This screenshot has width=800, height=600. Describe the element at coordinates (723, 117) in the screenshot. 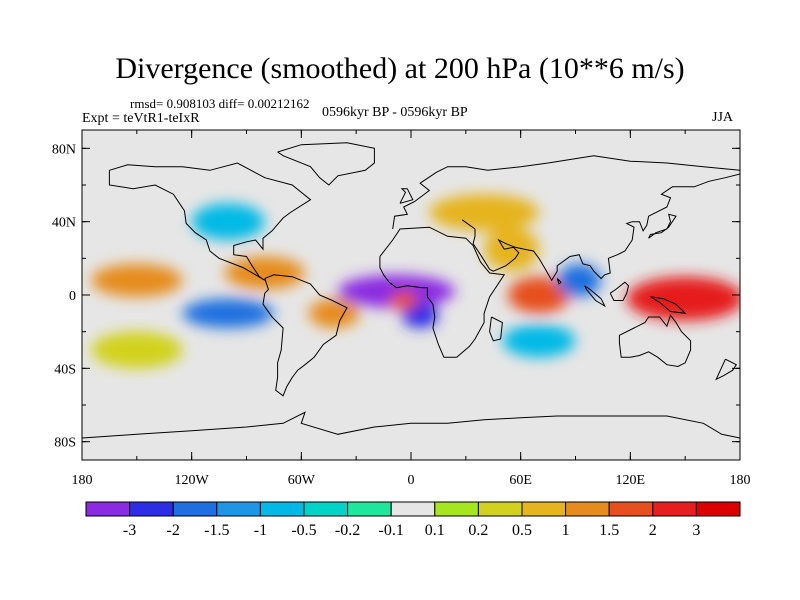

I see `season-label: JJA` at that location.